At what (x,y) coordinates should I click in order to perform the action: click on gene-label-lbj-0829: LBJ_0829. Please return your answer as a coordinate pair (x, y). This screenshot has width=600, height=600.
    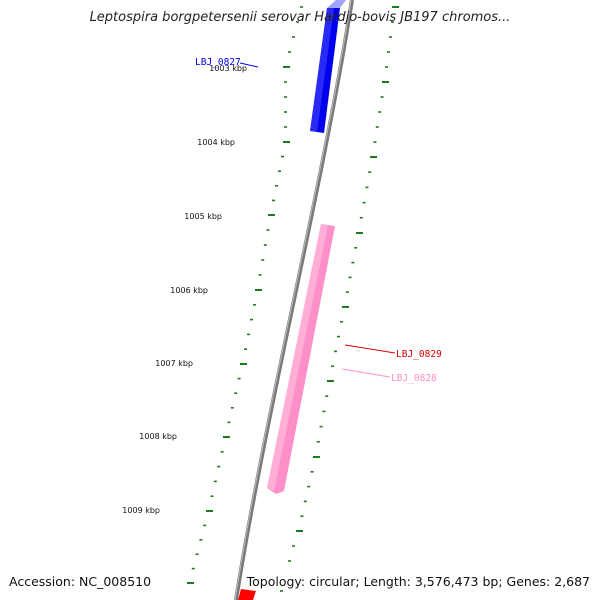
    Looking at the image, I should click on (419, 354).